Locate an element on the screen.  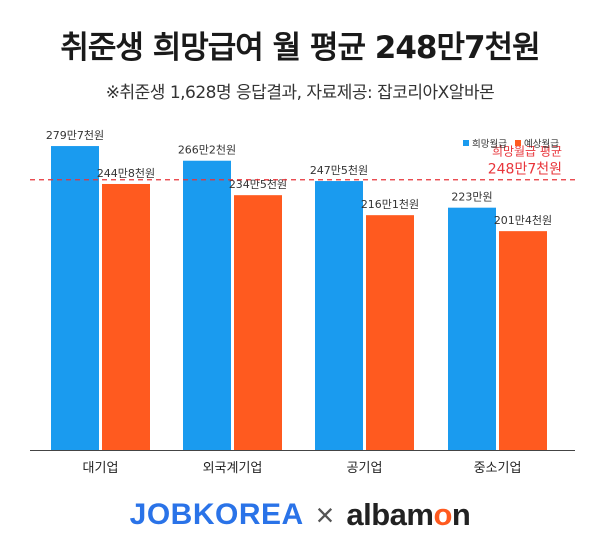
footer-brands: JOBKOREA × albamon is located at coordinates (300, 515).